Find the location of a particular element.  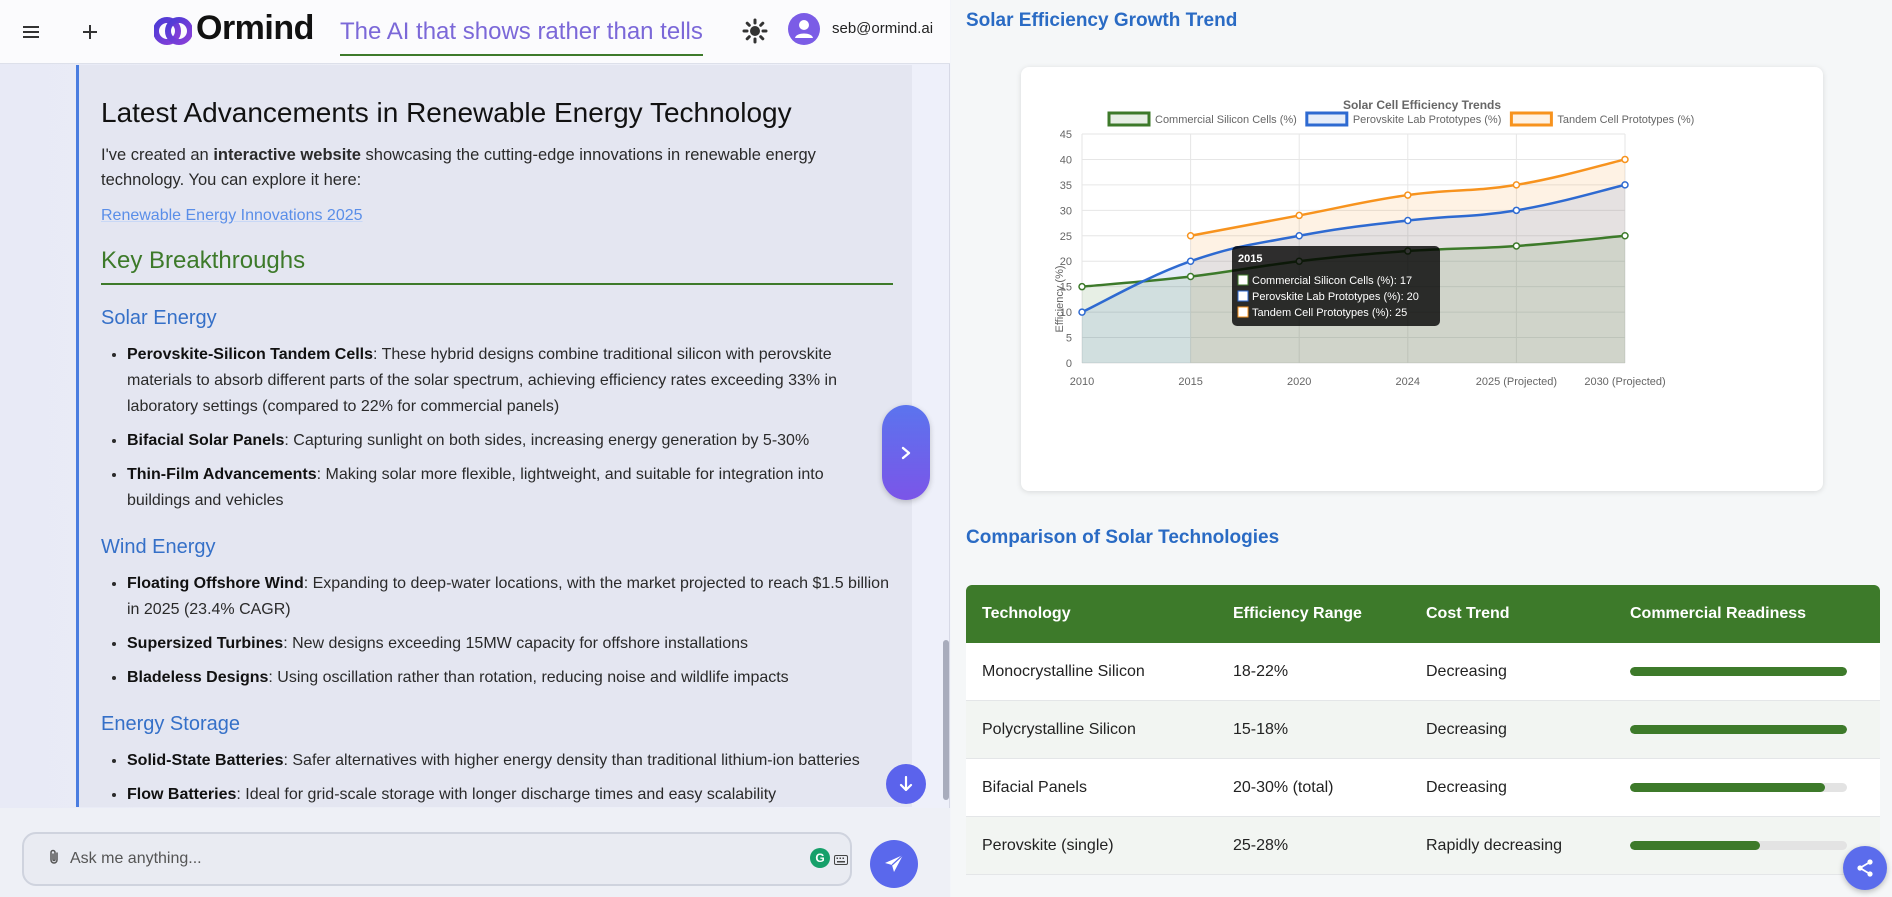

item-term: Thin-Film Advancements is located at coordinates (222, 474).